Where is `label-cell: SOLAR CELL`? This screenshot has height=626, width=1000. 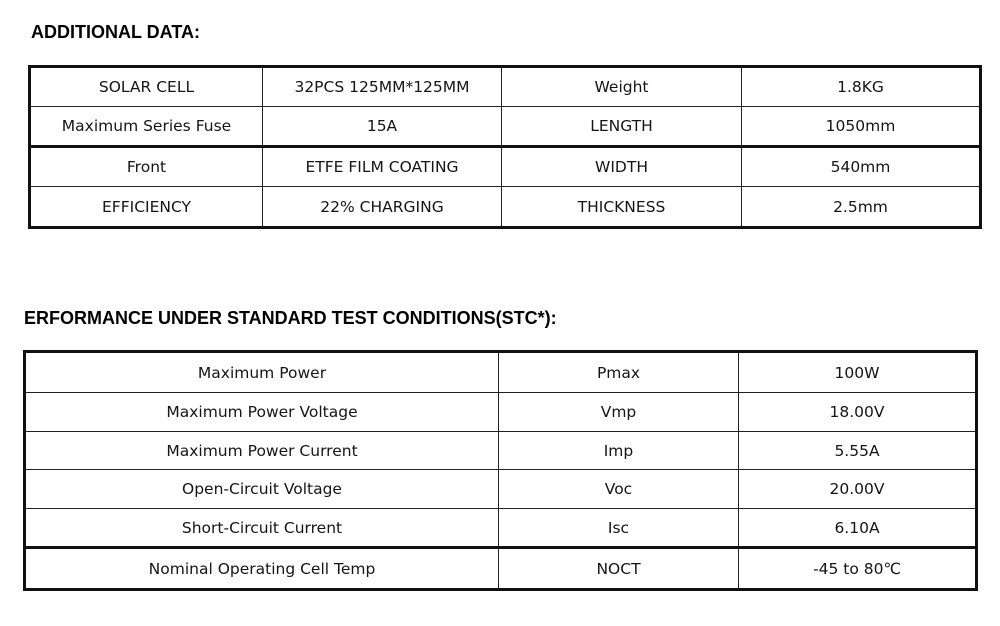
label-cell: SOLAR CELL is located at coordinates (146, 86).